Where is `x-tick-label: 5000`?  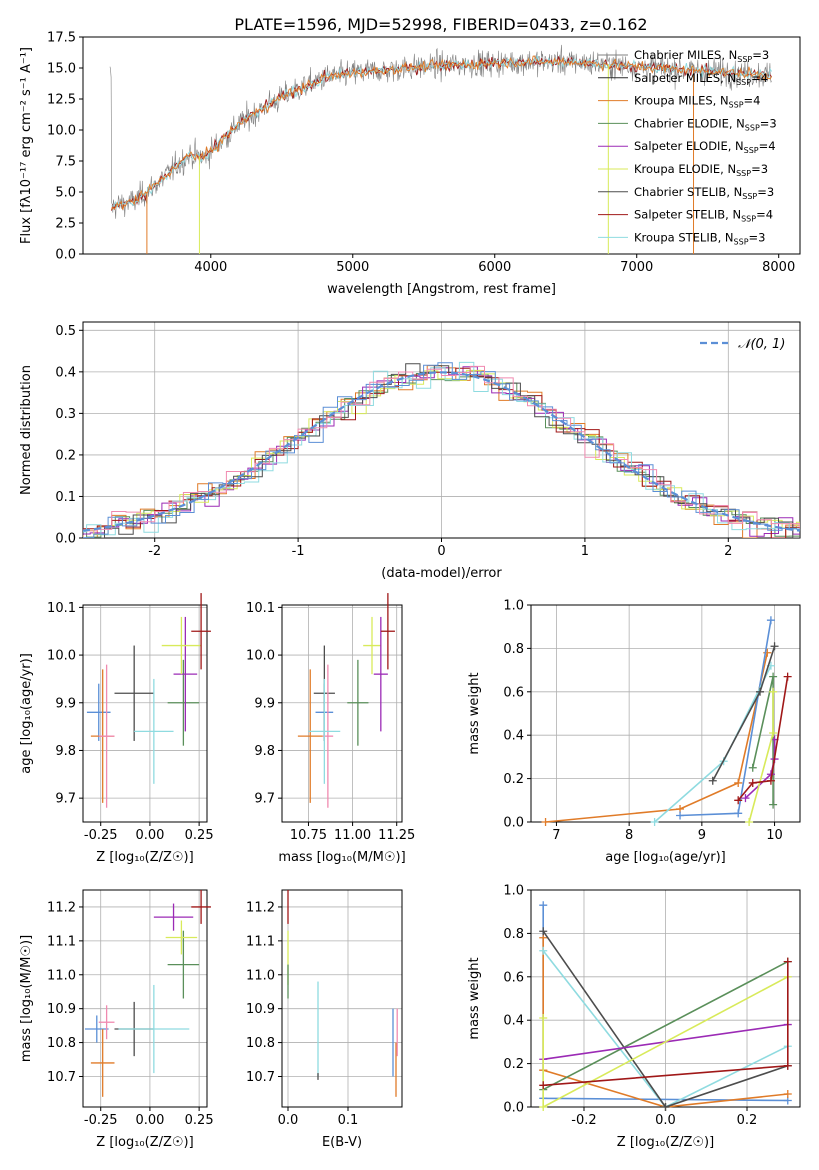
x-tick-label: 5000 is located at coordinates (352, 267).